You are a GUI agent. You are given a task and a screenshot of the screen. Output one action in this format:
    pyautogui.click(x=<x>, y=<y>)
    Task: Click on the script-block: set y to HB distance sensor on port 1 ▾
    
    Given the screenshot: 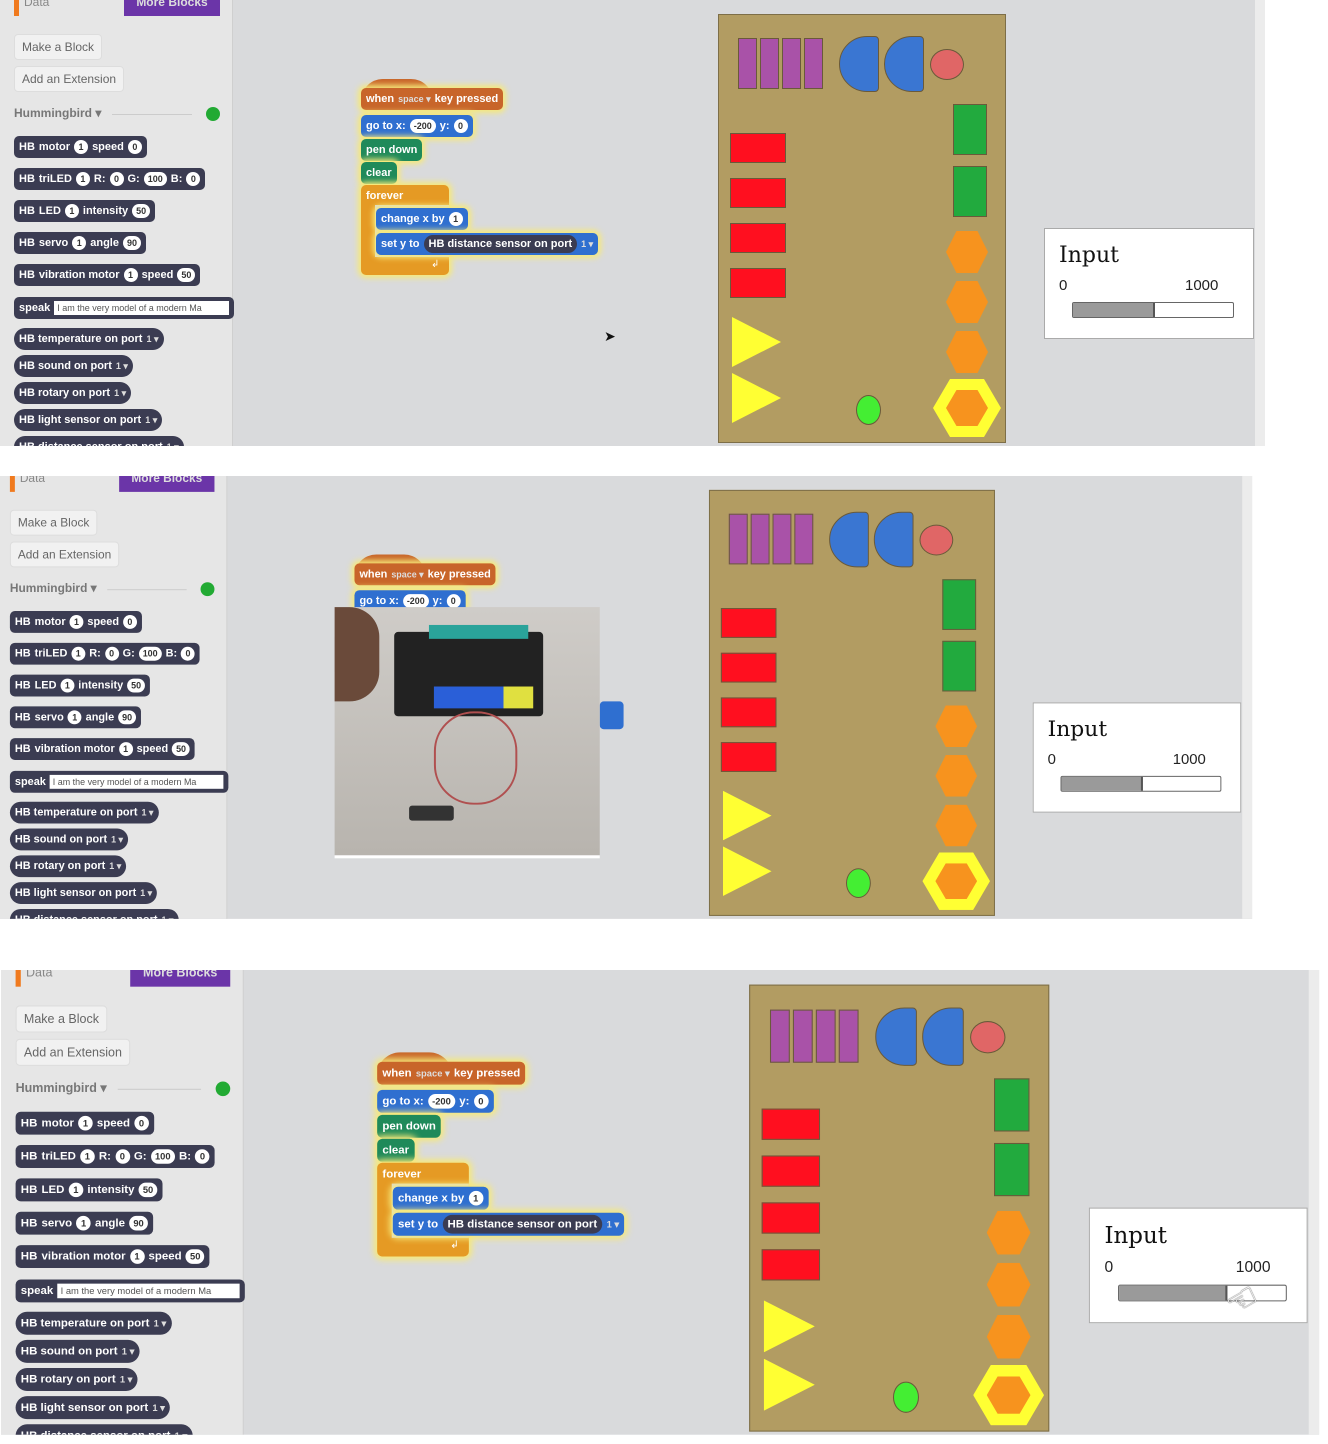 What is the action you would take?
    pyautogui.click(x=508, y=1224)
    